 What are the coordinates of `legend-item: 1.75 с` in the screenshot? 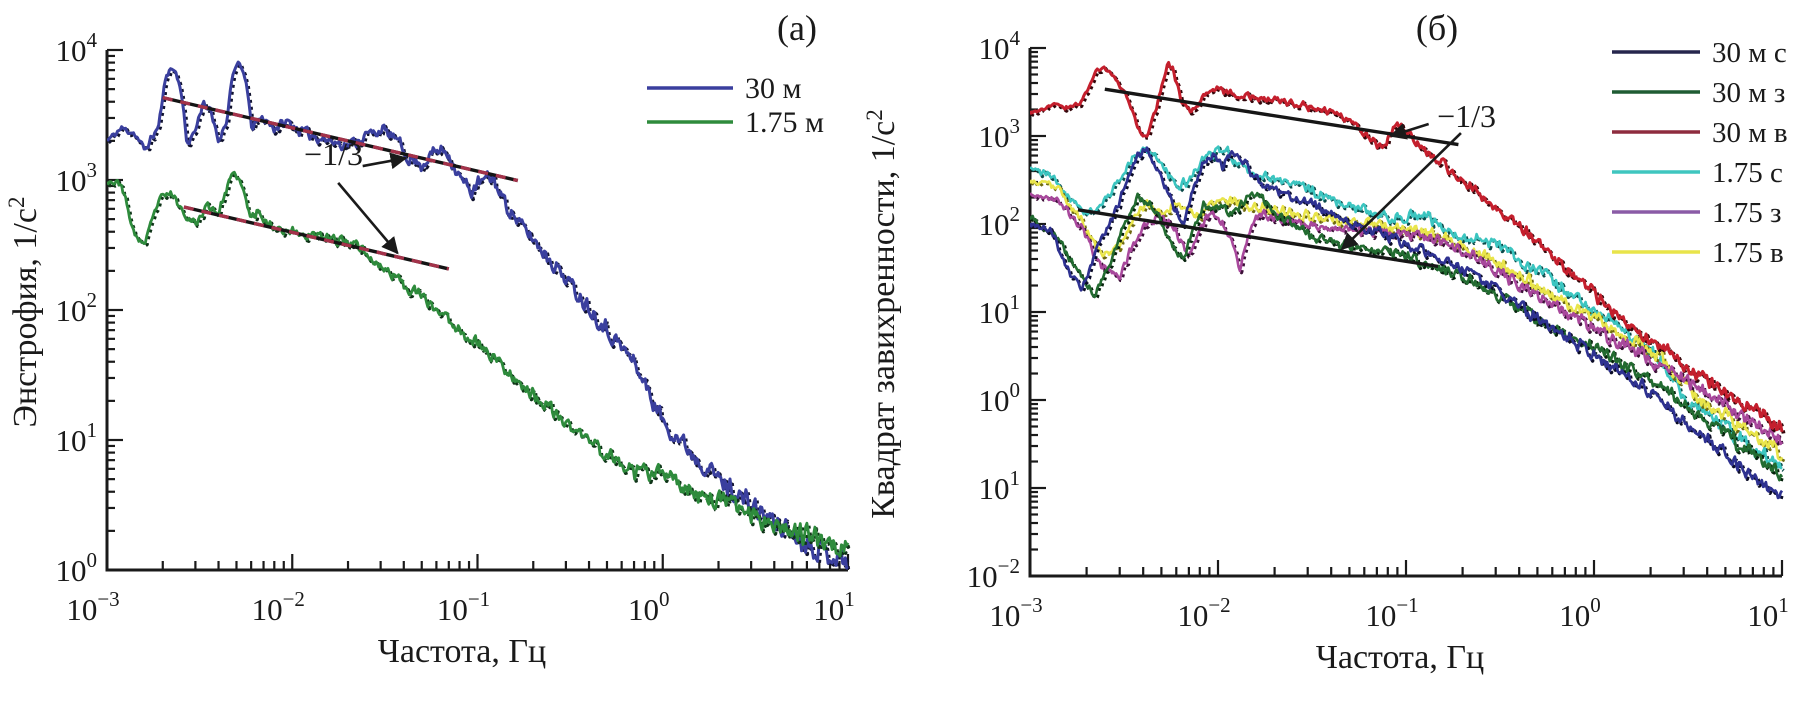 It's located at (1697, 173).